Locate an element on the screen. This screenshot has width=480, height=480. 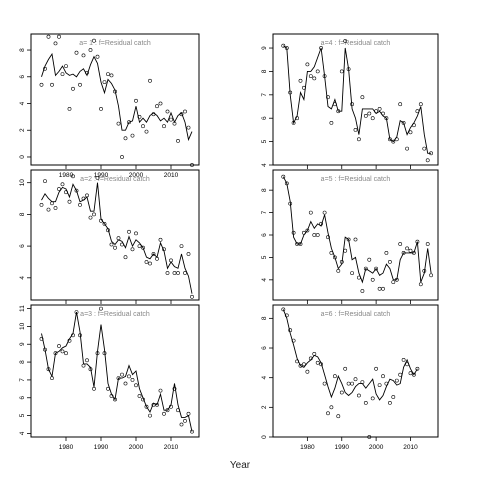
fitted-line is located at coordinates (357, 230).